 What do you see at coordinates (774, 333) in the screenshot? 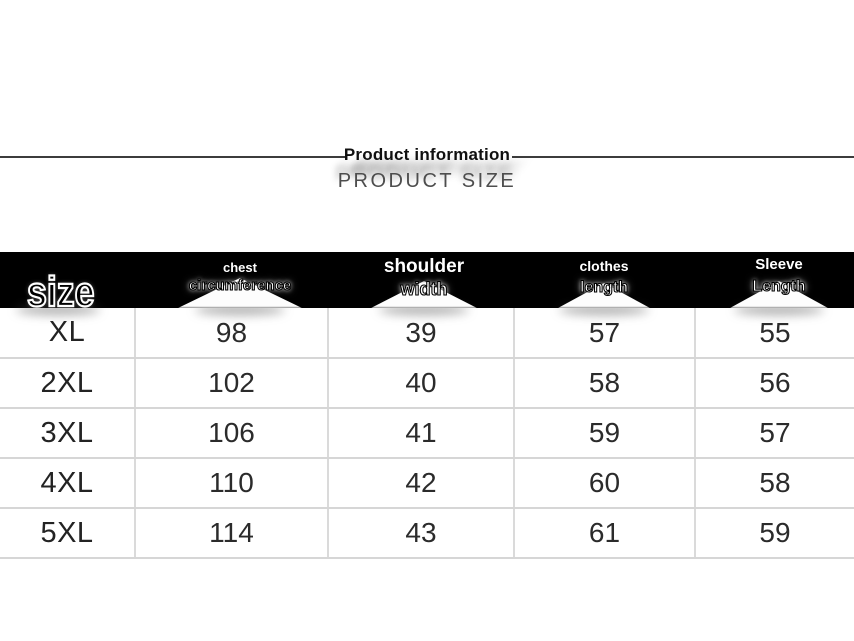
I see `sleeve-cell: 55` at bounding box center [774, 333].